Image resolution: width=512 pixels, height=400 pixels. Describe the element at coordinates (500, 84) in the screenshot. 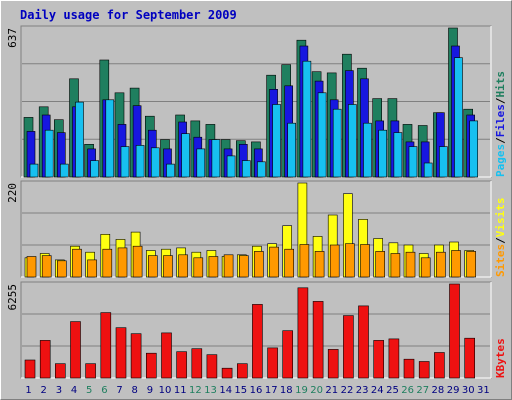

I see `legend-item-hits: Hits` at that location.